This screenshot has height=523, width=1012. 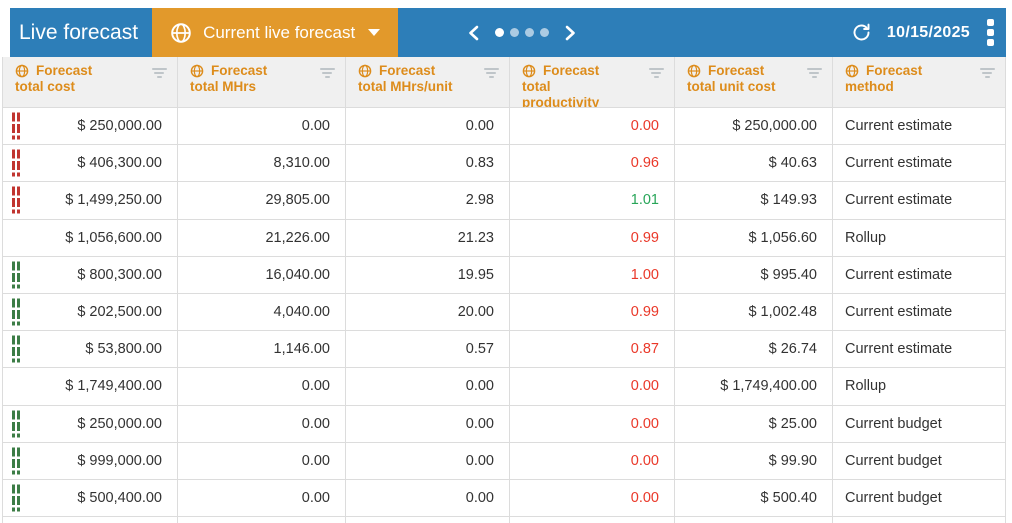 I want to click on grid-header-row: Forecast total cost Forecast total MHrs, so click(x=504, y=82).